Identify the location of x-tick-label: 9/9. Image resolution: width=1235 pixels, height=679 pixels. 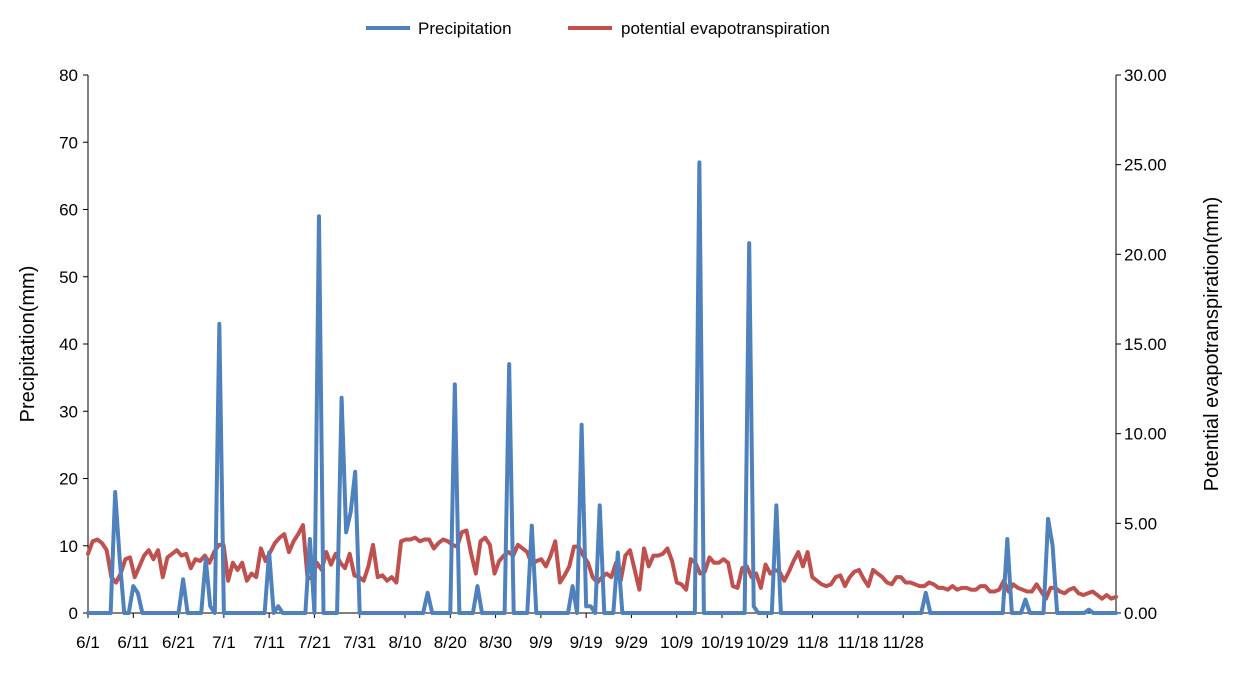
(541, 642).